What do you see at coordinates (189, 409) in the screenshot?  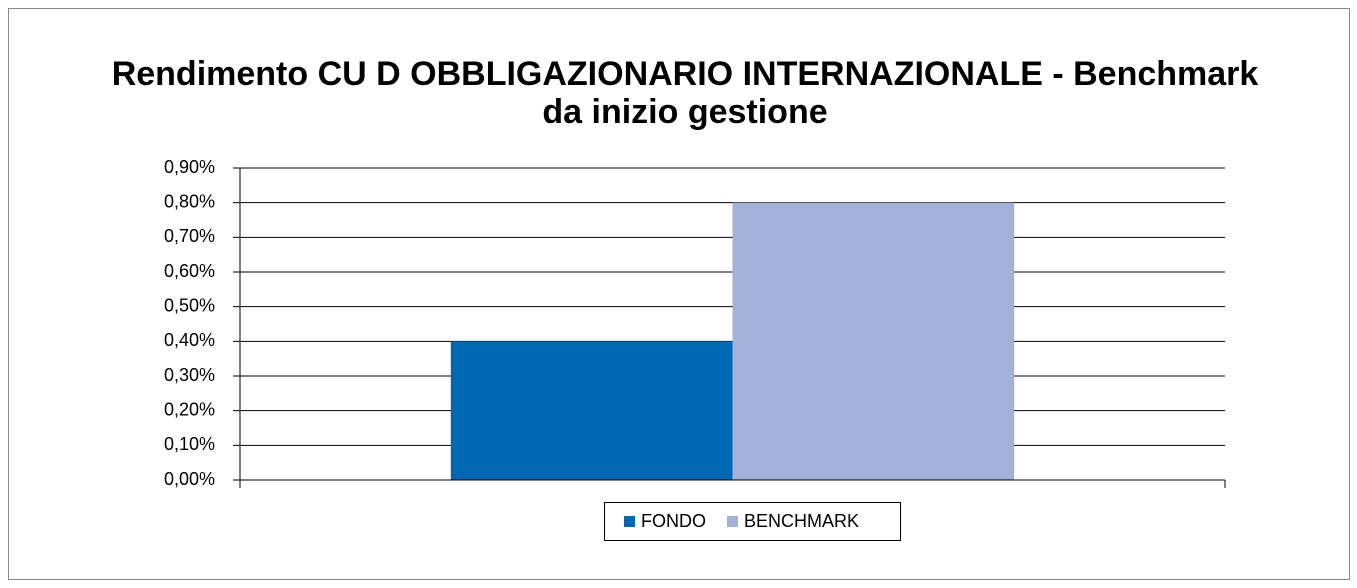 I see `y-tick-label: 0,20%` at bounding box center [189, 409].